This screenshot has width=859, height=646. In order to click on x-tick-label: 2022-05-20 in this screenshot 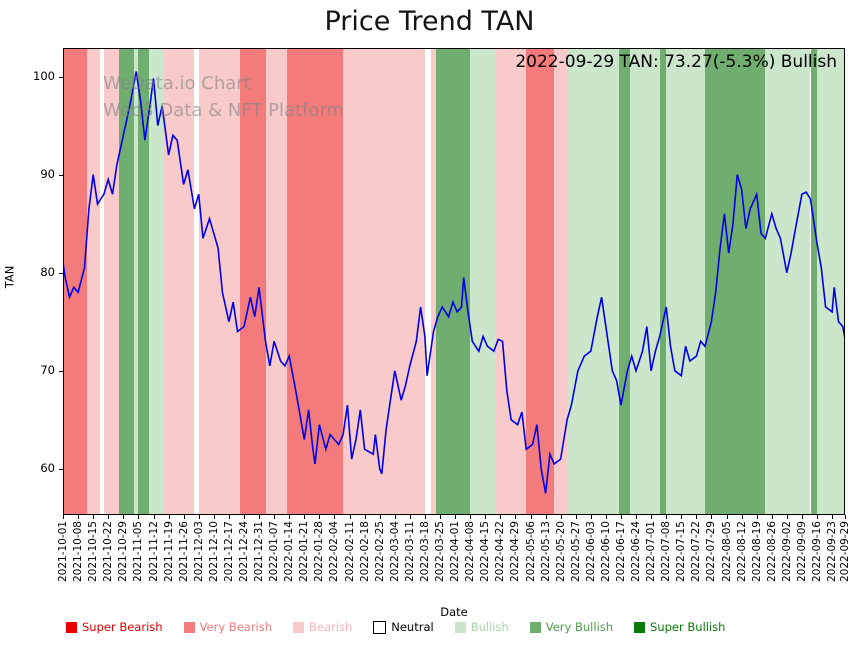, I will do `click(560, 552)`.